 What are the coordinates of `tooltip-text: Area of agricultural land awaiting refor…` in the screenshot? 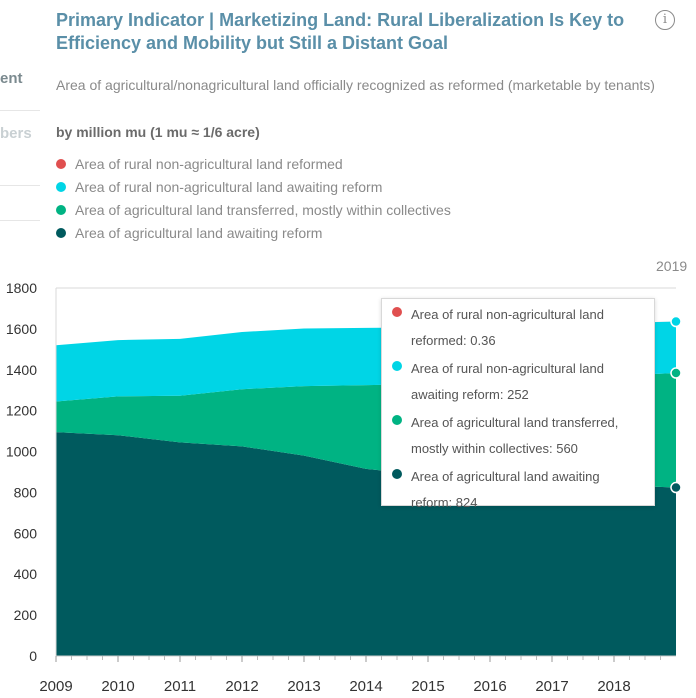 It's located at (505, 489).